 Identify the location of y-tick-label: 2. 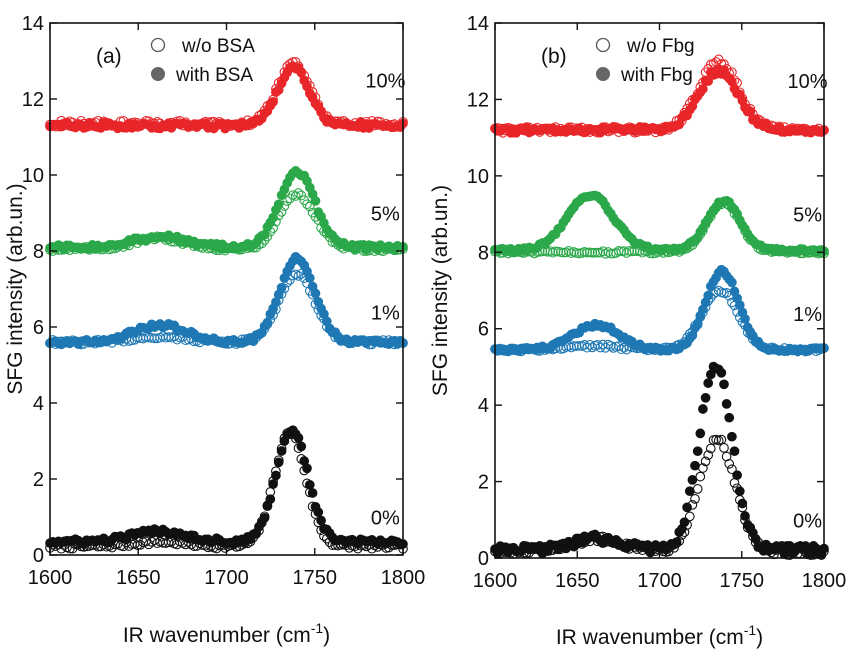
(38, 480).